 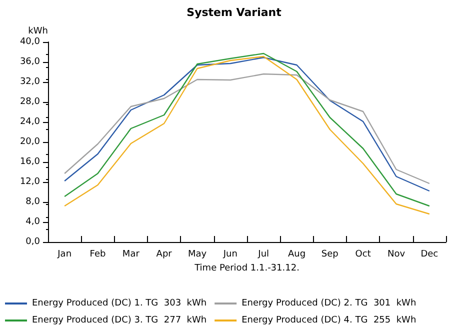 I want to click on x-tick-label: May, so click(x=198, y=255).